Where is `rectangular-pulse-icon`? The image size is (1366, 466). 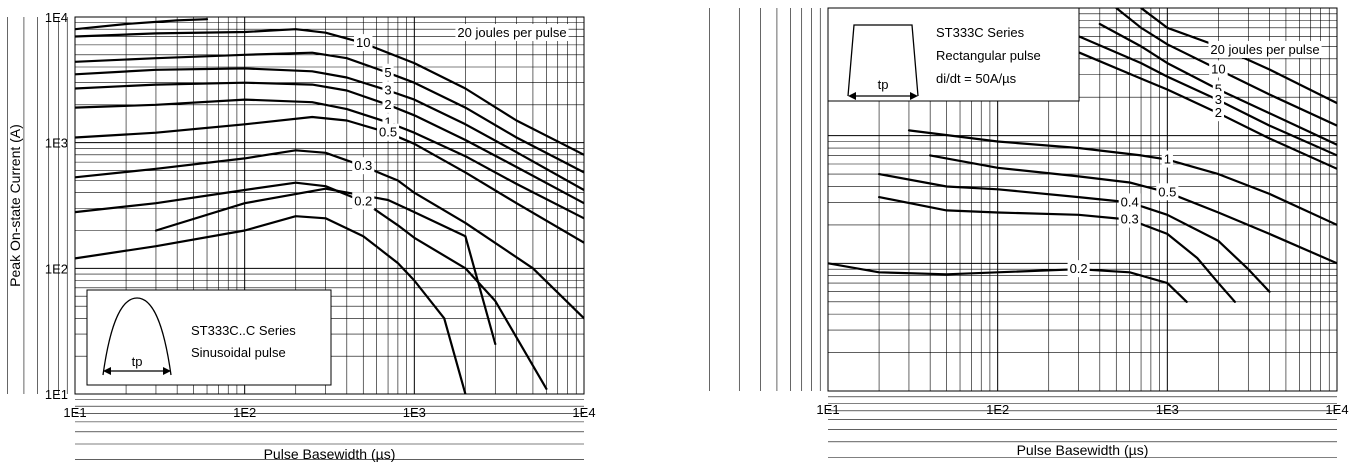
rectangular-pulse-icon is located at coordinates (883, 60).